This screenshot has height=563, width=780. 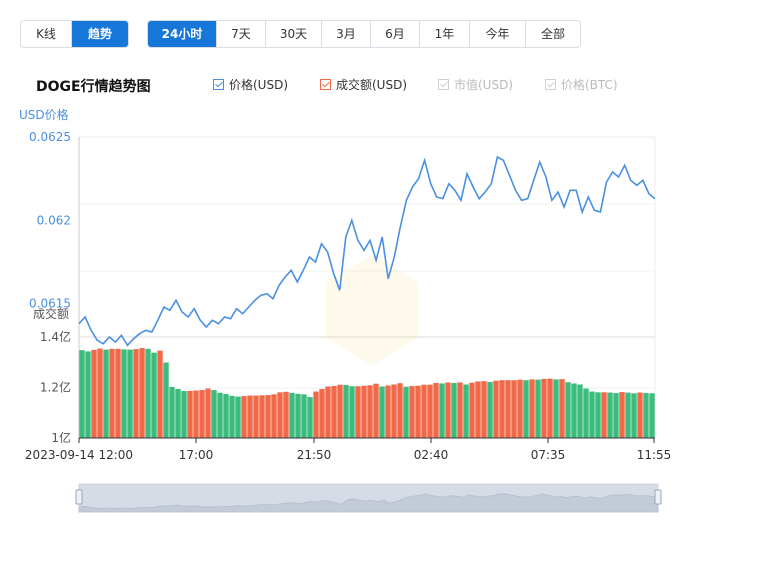 What do you see at coordinates (498, 34) in the screenshot?
I see `tab-range-6: 今年` at bounding box center [498, 34].